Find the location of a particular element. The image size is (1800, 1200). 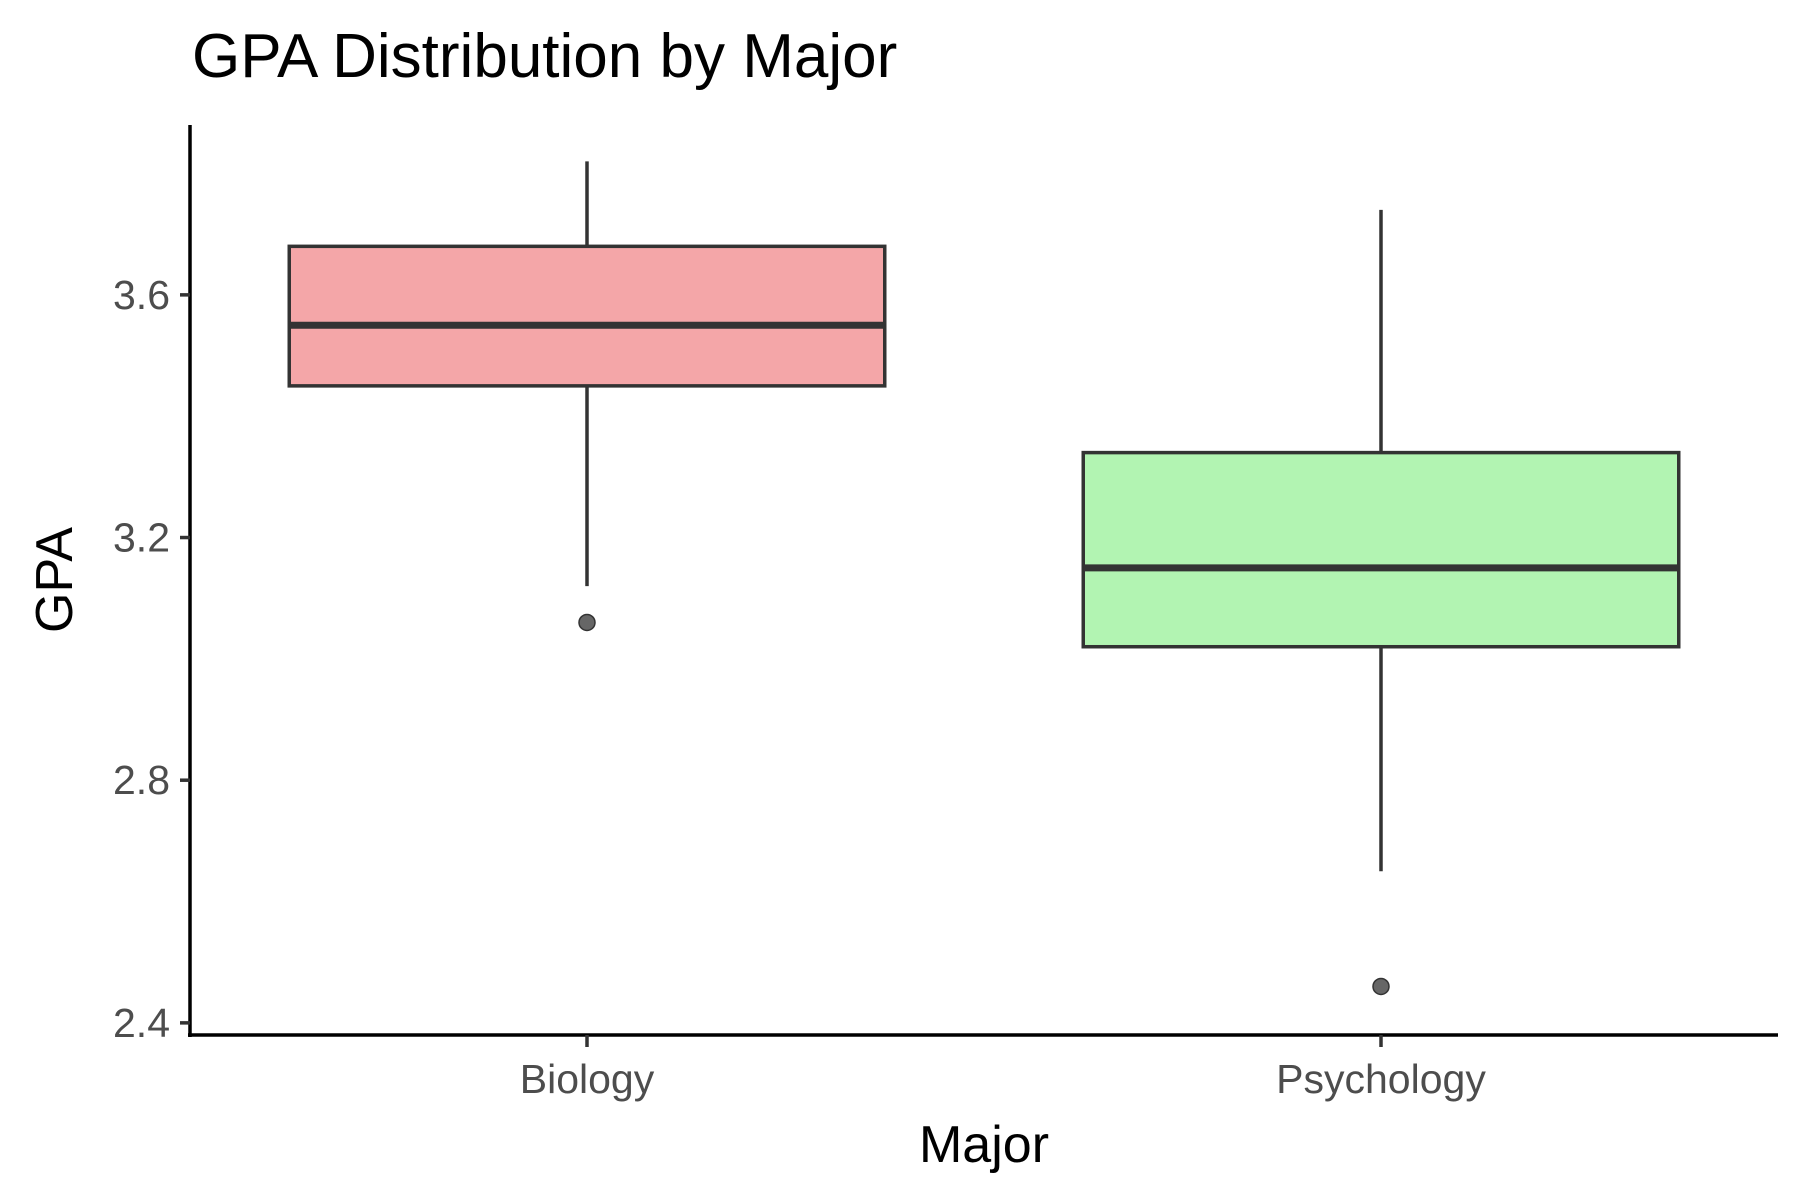

y-tick-label: 2.4 is located at coordinates (141, 1023).